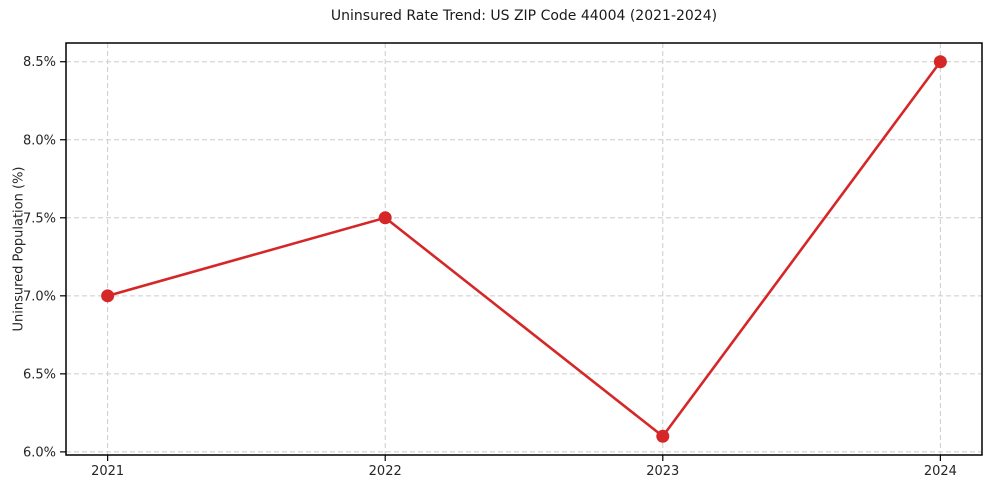 This screenshot has width=989, height=490. Describe the element at coordinates (39, 452) in the screenshot. I see `y-tick-label: 6.0%` at that location.